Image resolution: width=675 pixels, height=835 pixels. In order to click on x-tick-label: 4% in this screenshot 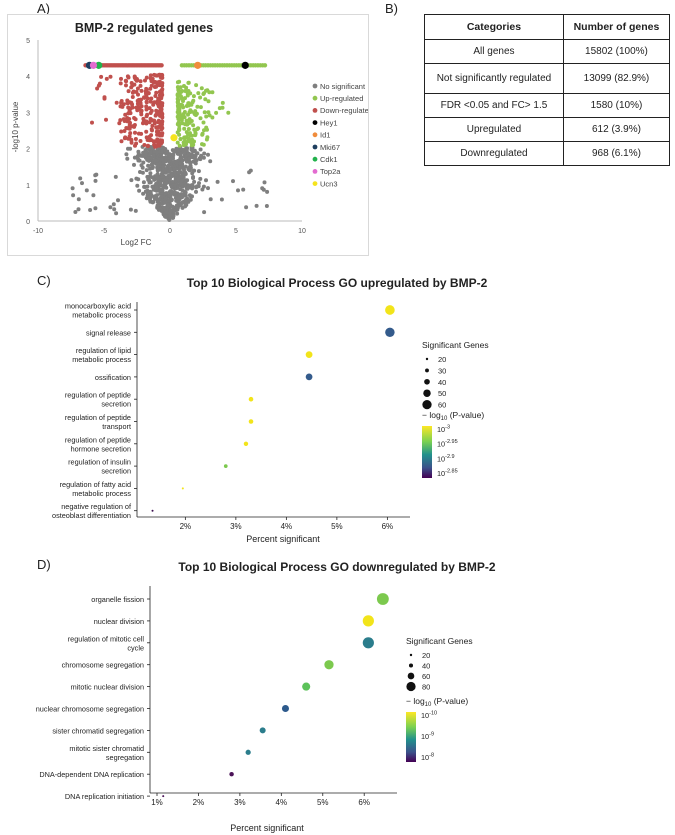, I will do `click(282, 802)`.